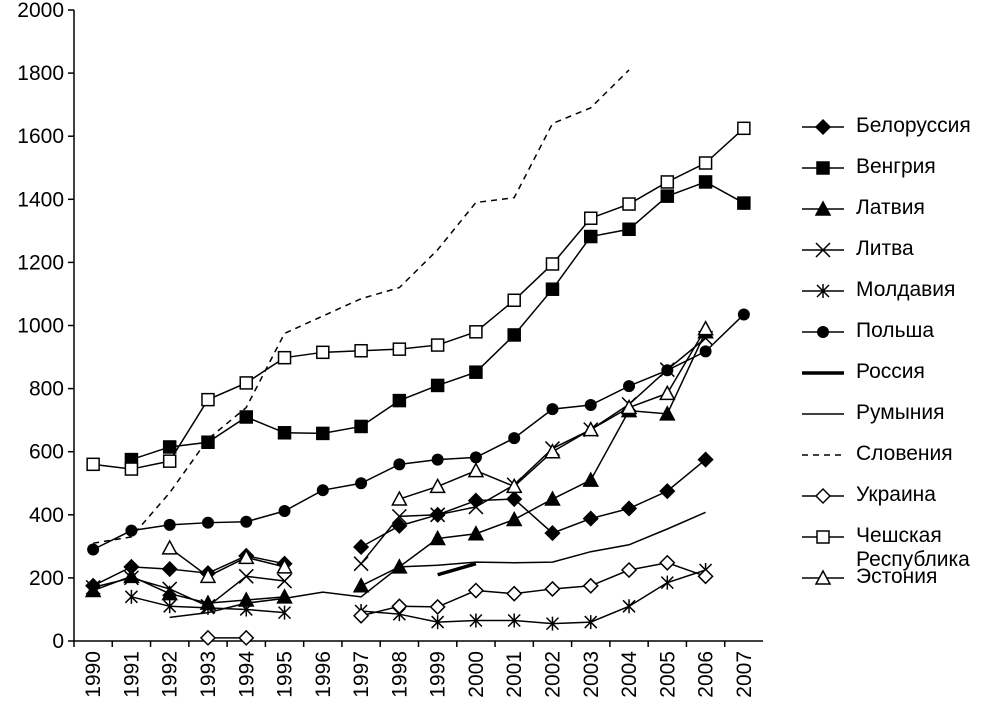 This screenshot has height=719, width=1000. Describe the element at coordinates (476, 674) in the screenshot. I see `x-tick-label: 2000` at that location.